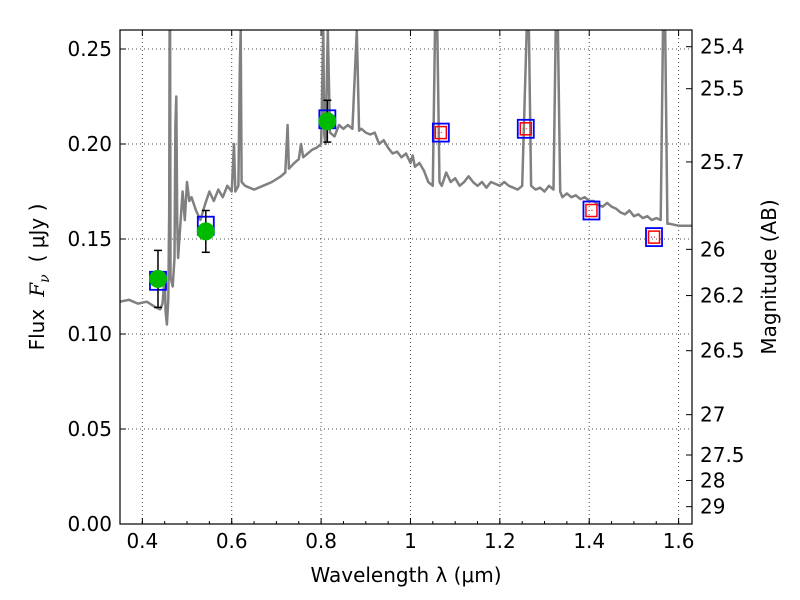 The width and height of the screenshot is (800, 600). What do you see at coordinates (39, 277) in the screenshot?
I see `y-axis-title: FluxFν( μJy )` at bounding box center [39, 277].